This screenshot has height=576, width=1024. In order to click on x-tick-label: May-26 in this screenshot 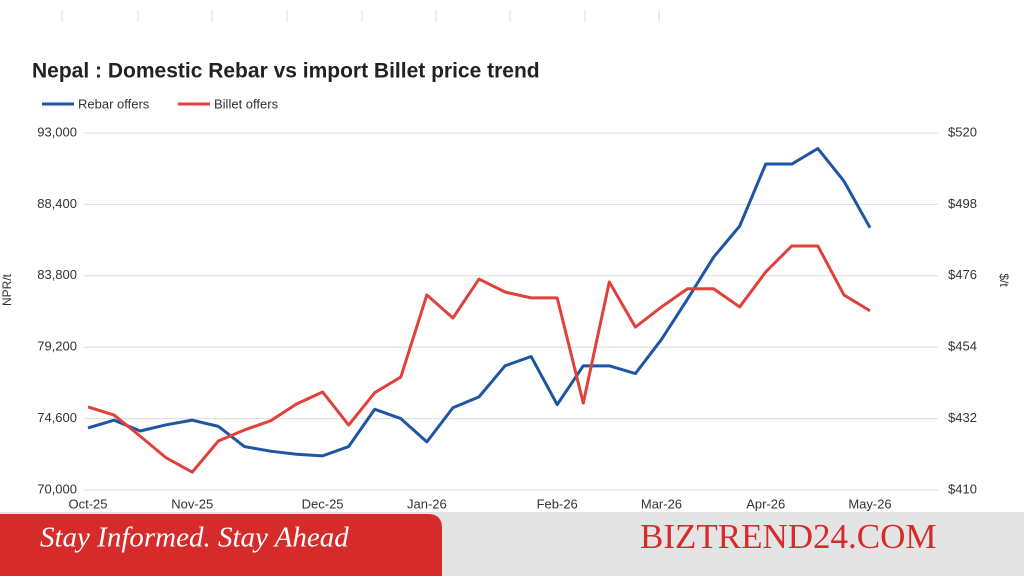, I will do `click(869, 503)`.